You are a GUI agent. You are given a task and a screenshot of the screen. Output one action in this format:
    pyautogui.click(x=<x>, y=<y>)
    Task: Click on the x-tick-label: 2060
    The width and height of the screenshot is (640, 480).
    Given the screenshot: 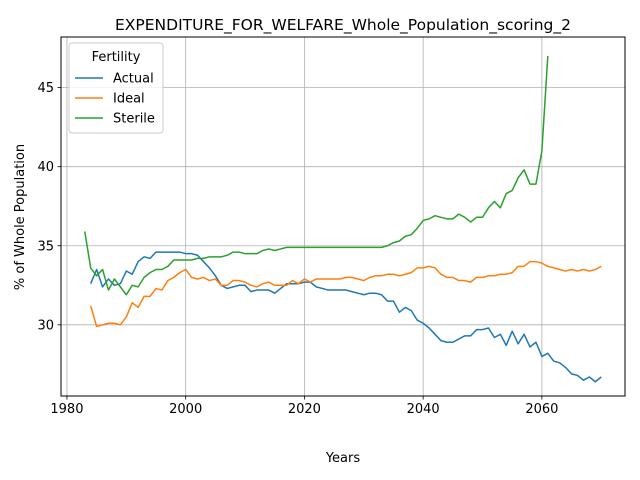 What is the action you would take?
    pyautogui.click(x=541, y=409)
    